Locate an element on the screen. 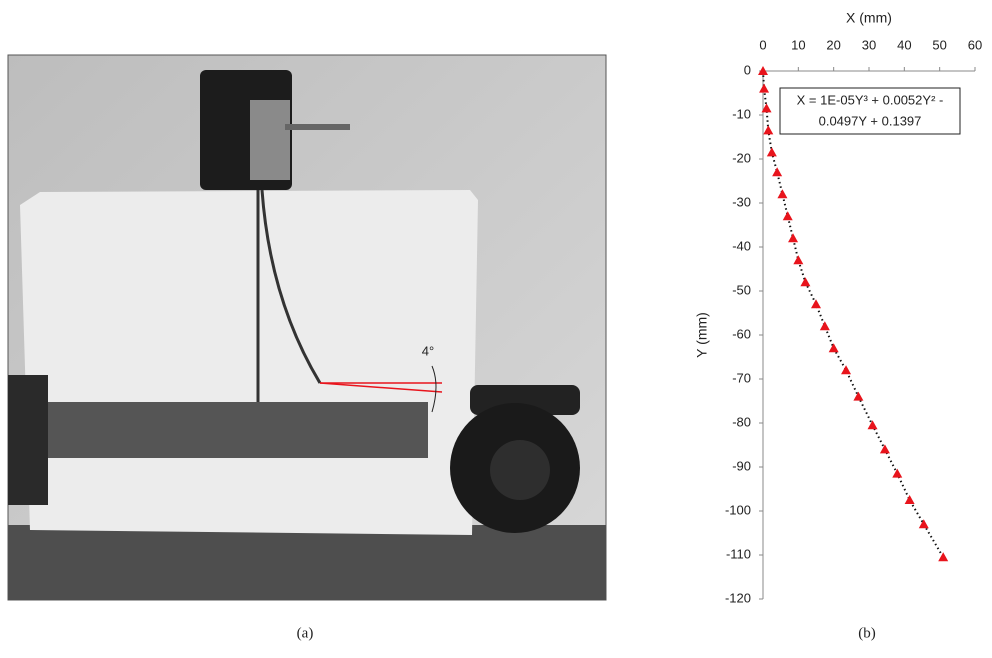 The image size is (992, 658). y-tick-label: -20 is located at coordinates (741, 157).